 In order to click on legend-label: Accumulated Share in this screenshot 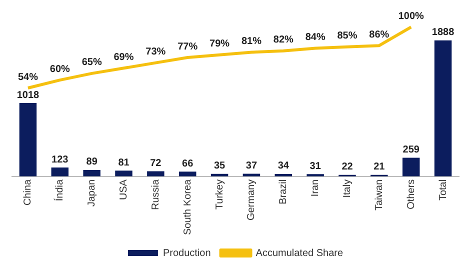, I will do `click(300, 253)`.